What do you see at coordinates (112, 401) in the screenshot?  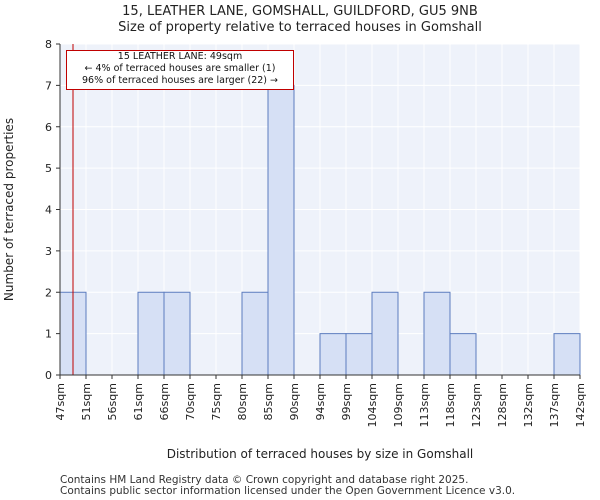 I see `x-tick-label: 56sqm` at bounding box center [112, 401].